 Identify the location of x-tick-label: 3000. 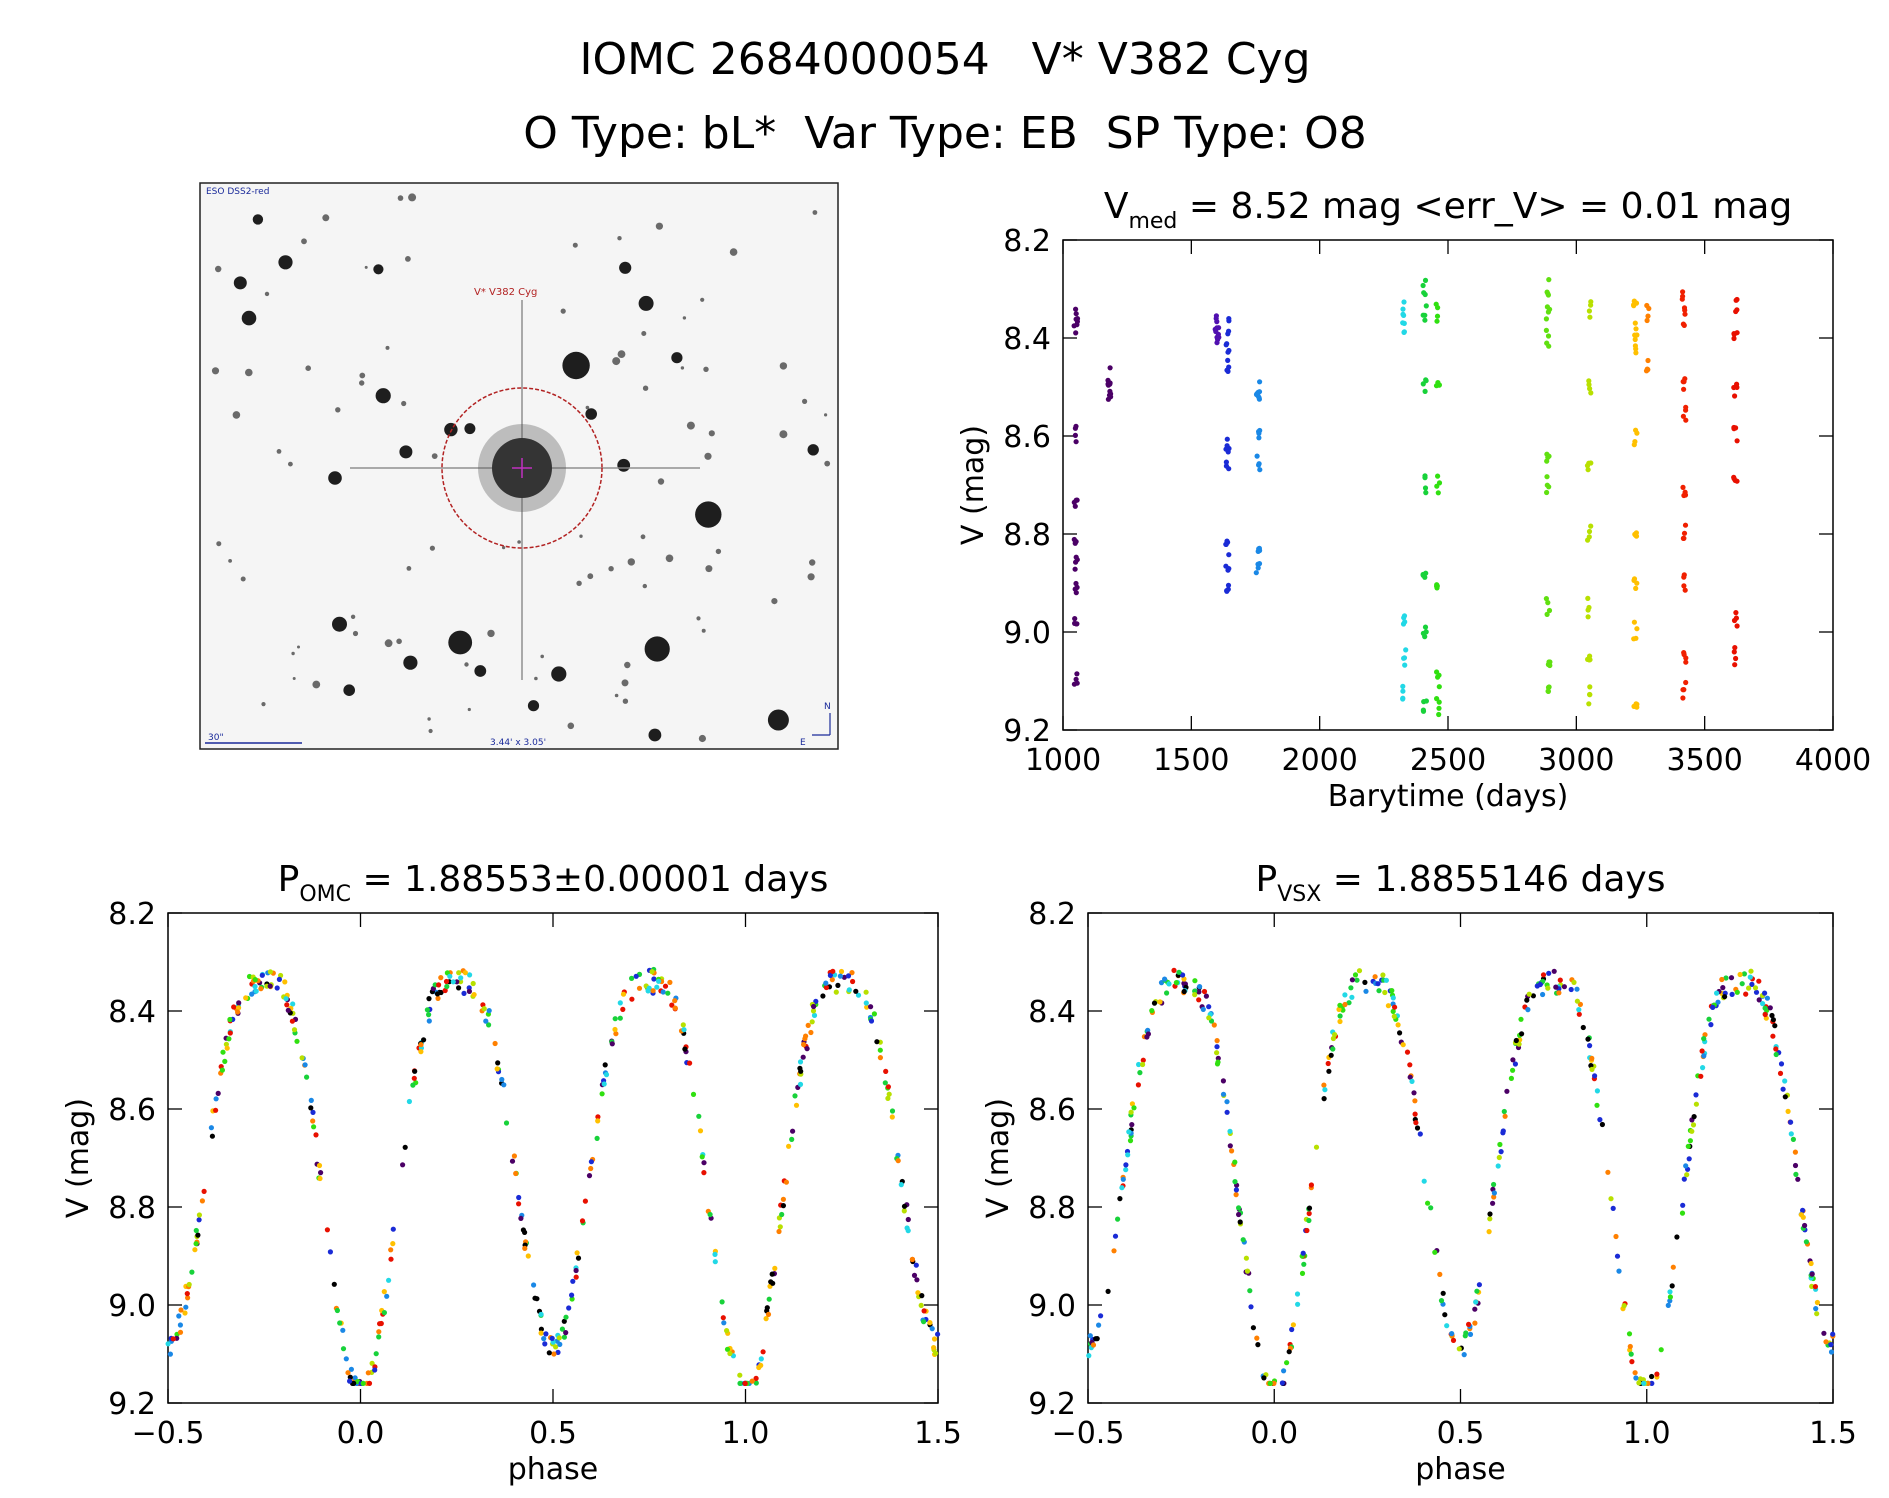
(1576, 760).